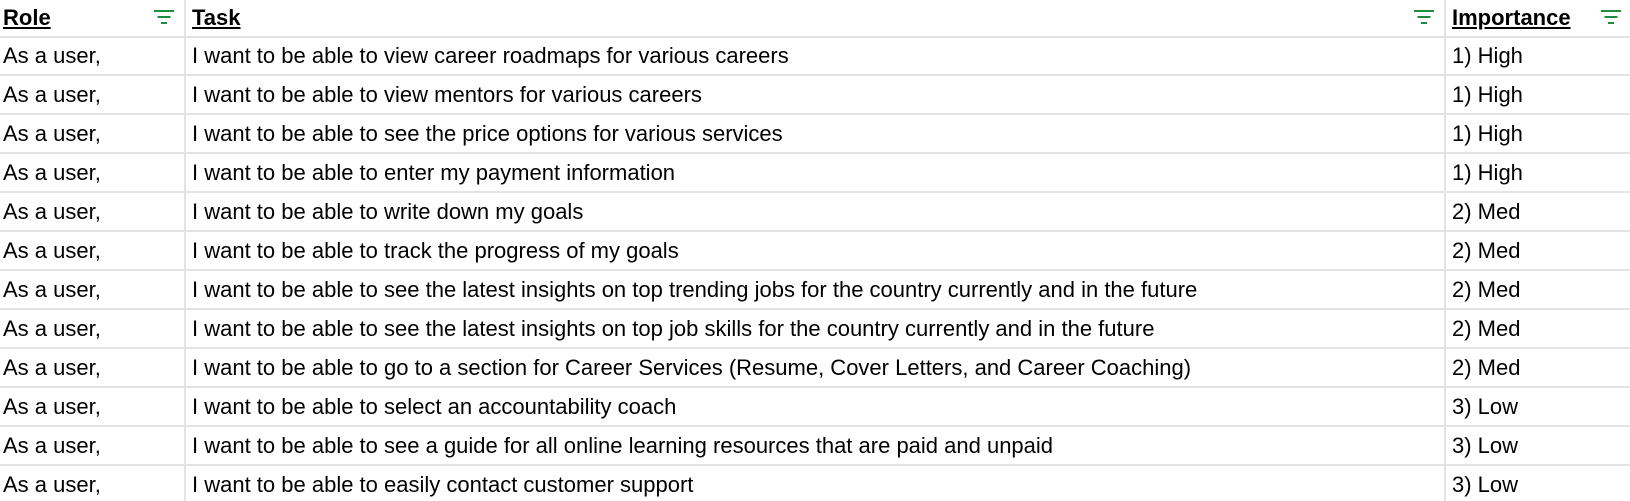  What do you see at coordinates (185, 250) in the screenshot?
I see `column-divider-role-task` at bounding box center [185, 250].